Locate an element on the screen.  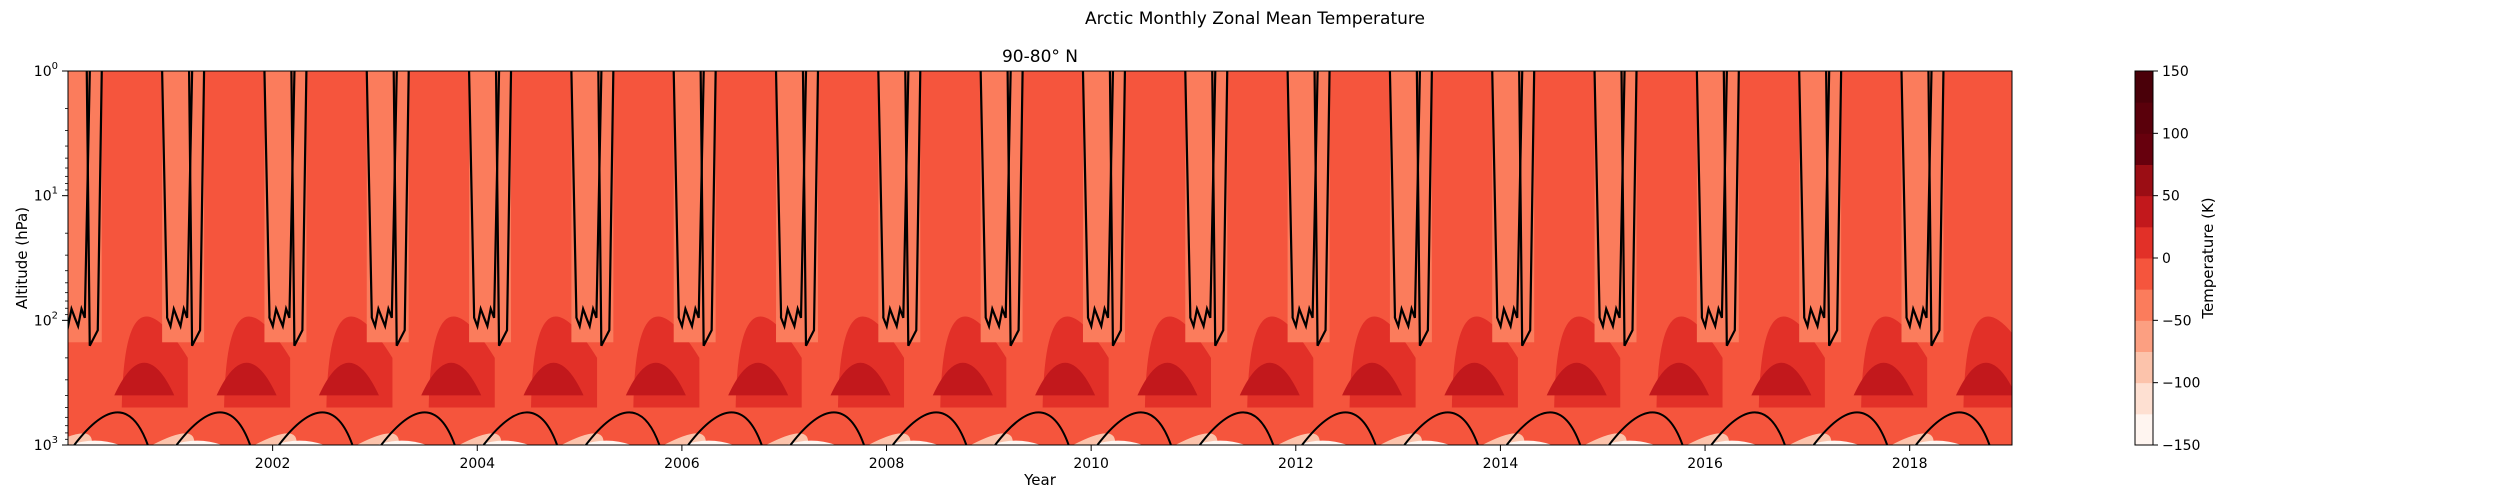
y-tick-label: 10³ is located at coordinates (46, 444).